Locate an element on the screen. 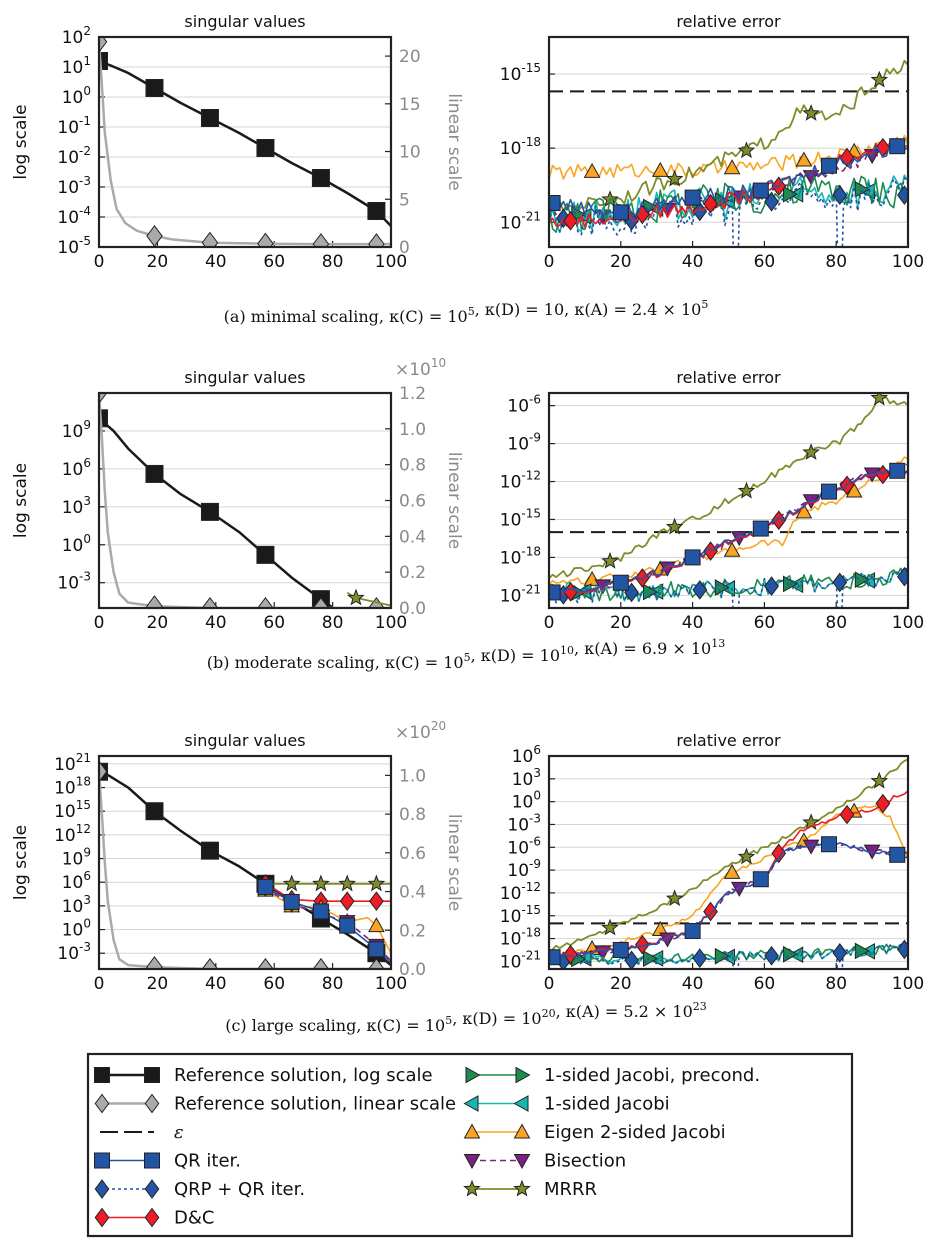 The height and width of the screenshot is (1241, 932). y-tick-label: 10⁻¹⁵ is located at coordinates (520, 915).